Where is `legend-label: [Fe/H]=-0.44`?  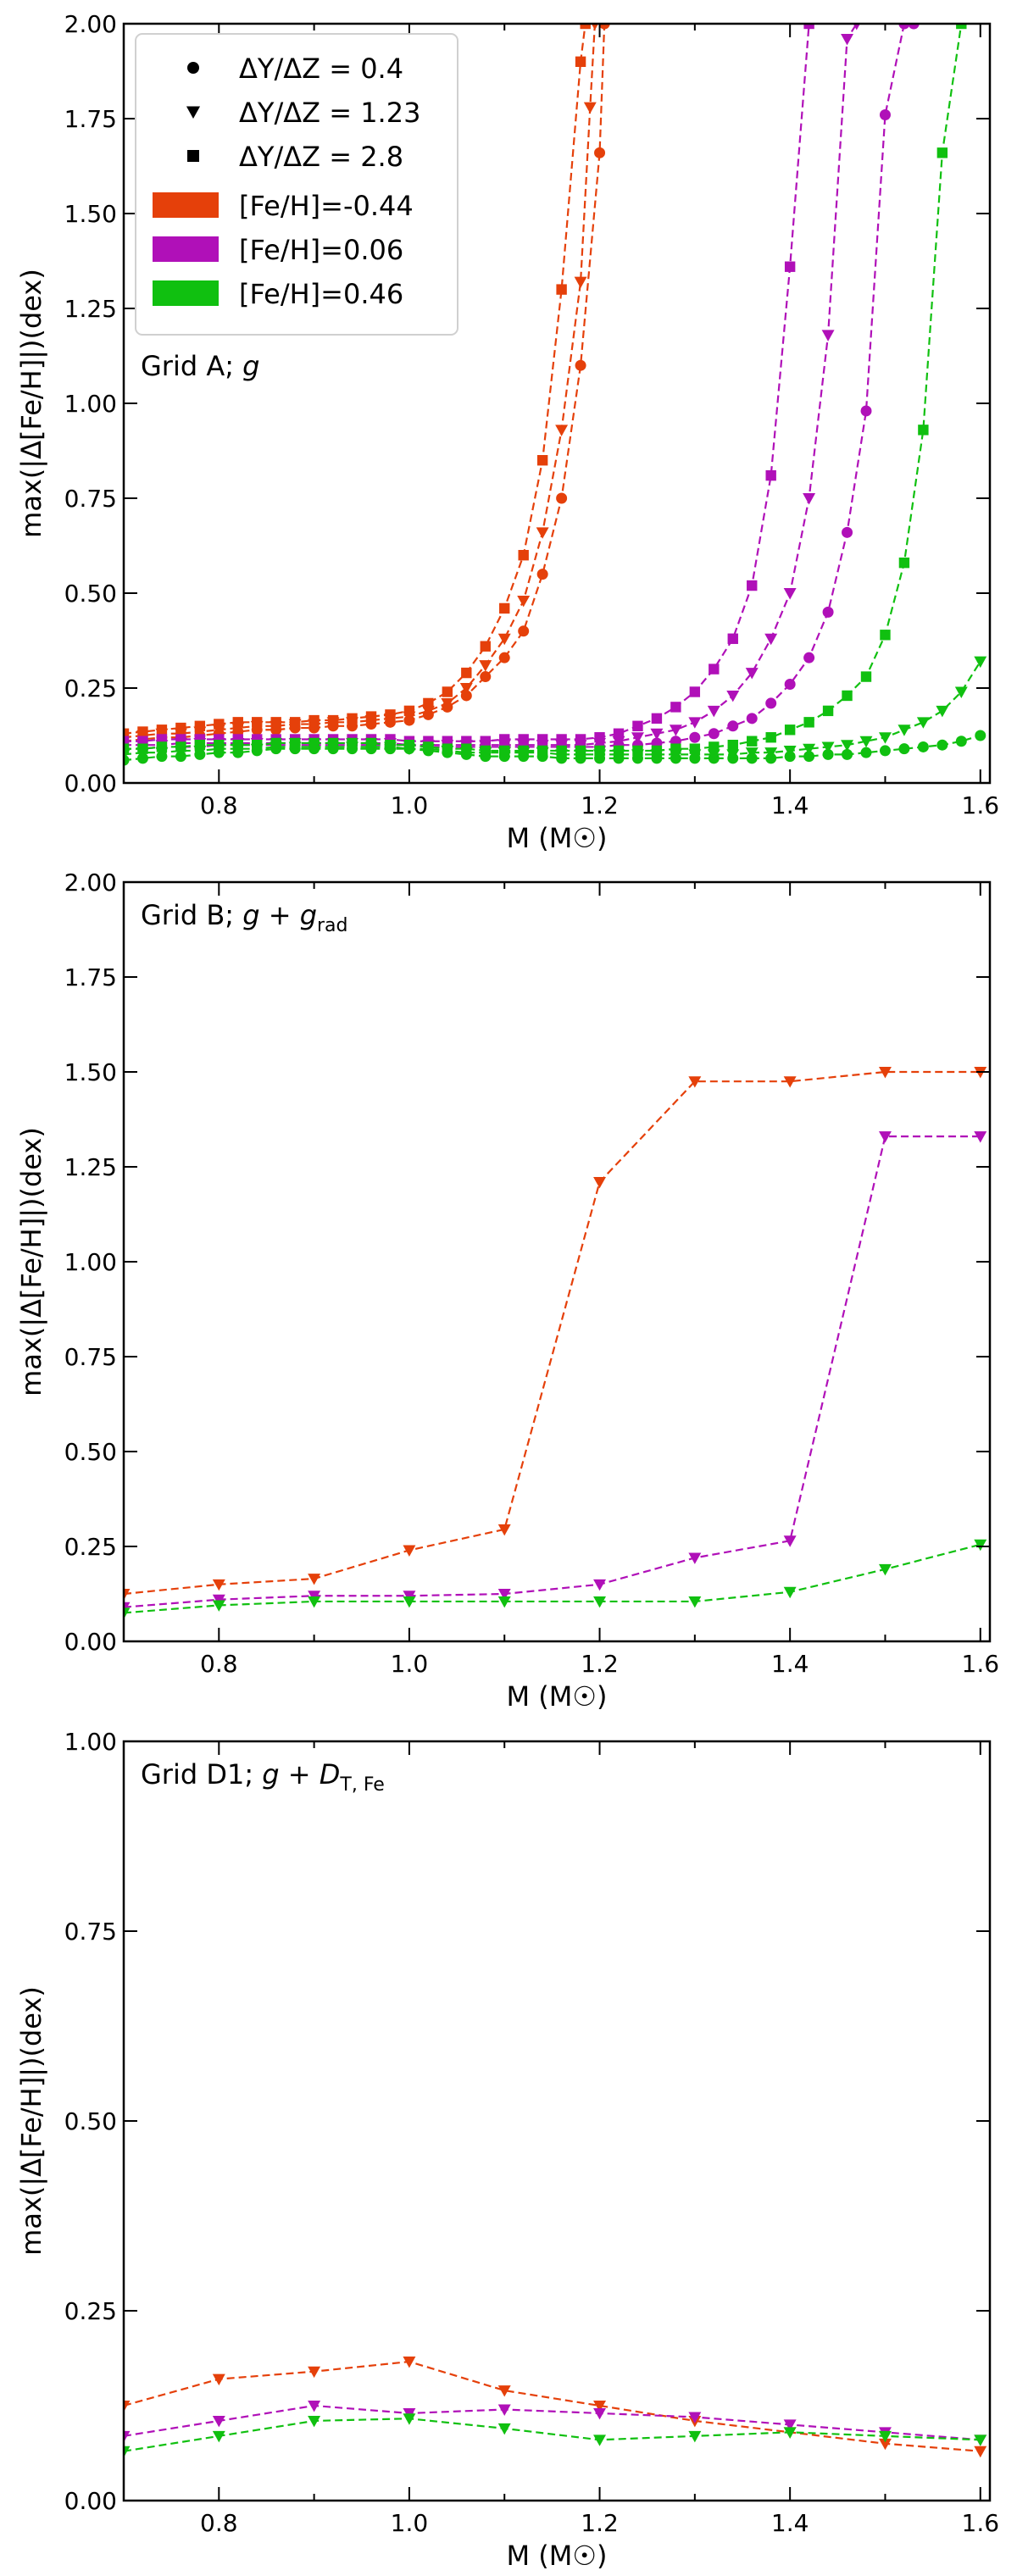 legend-label: [Fe/H]=-0.44 is located at coordinates (326, 206).